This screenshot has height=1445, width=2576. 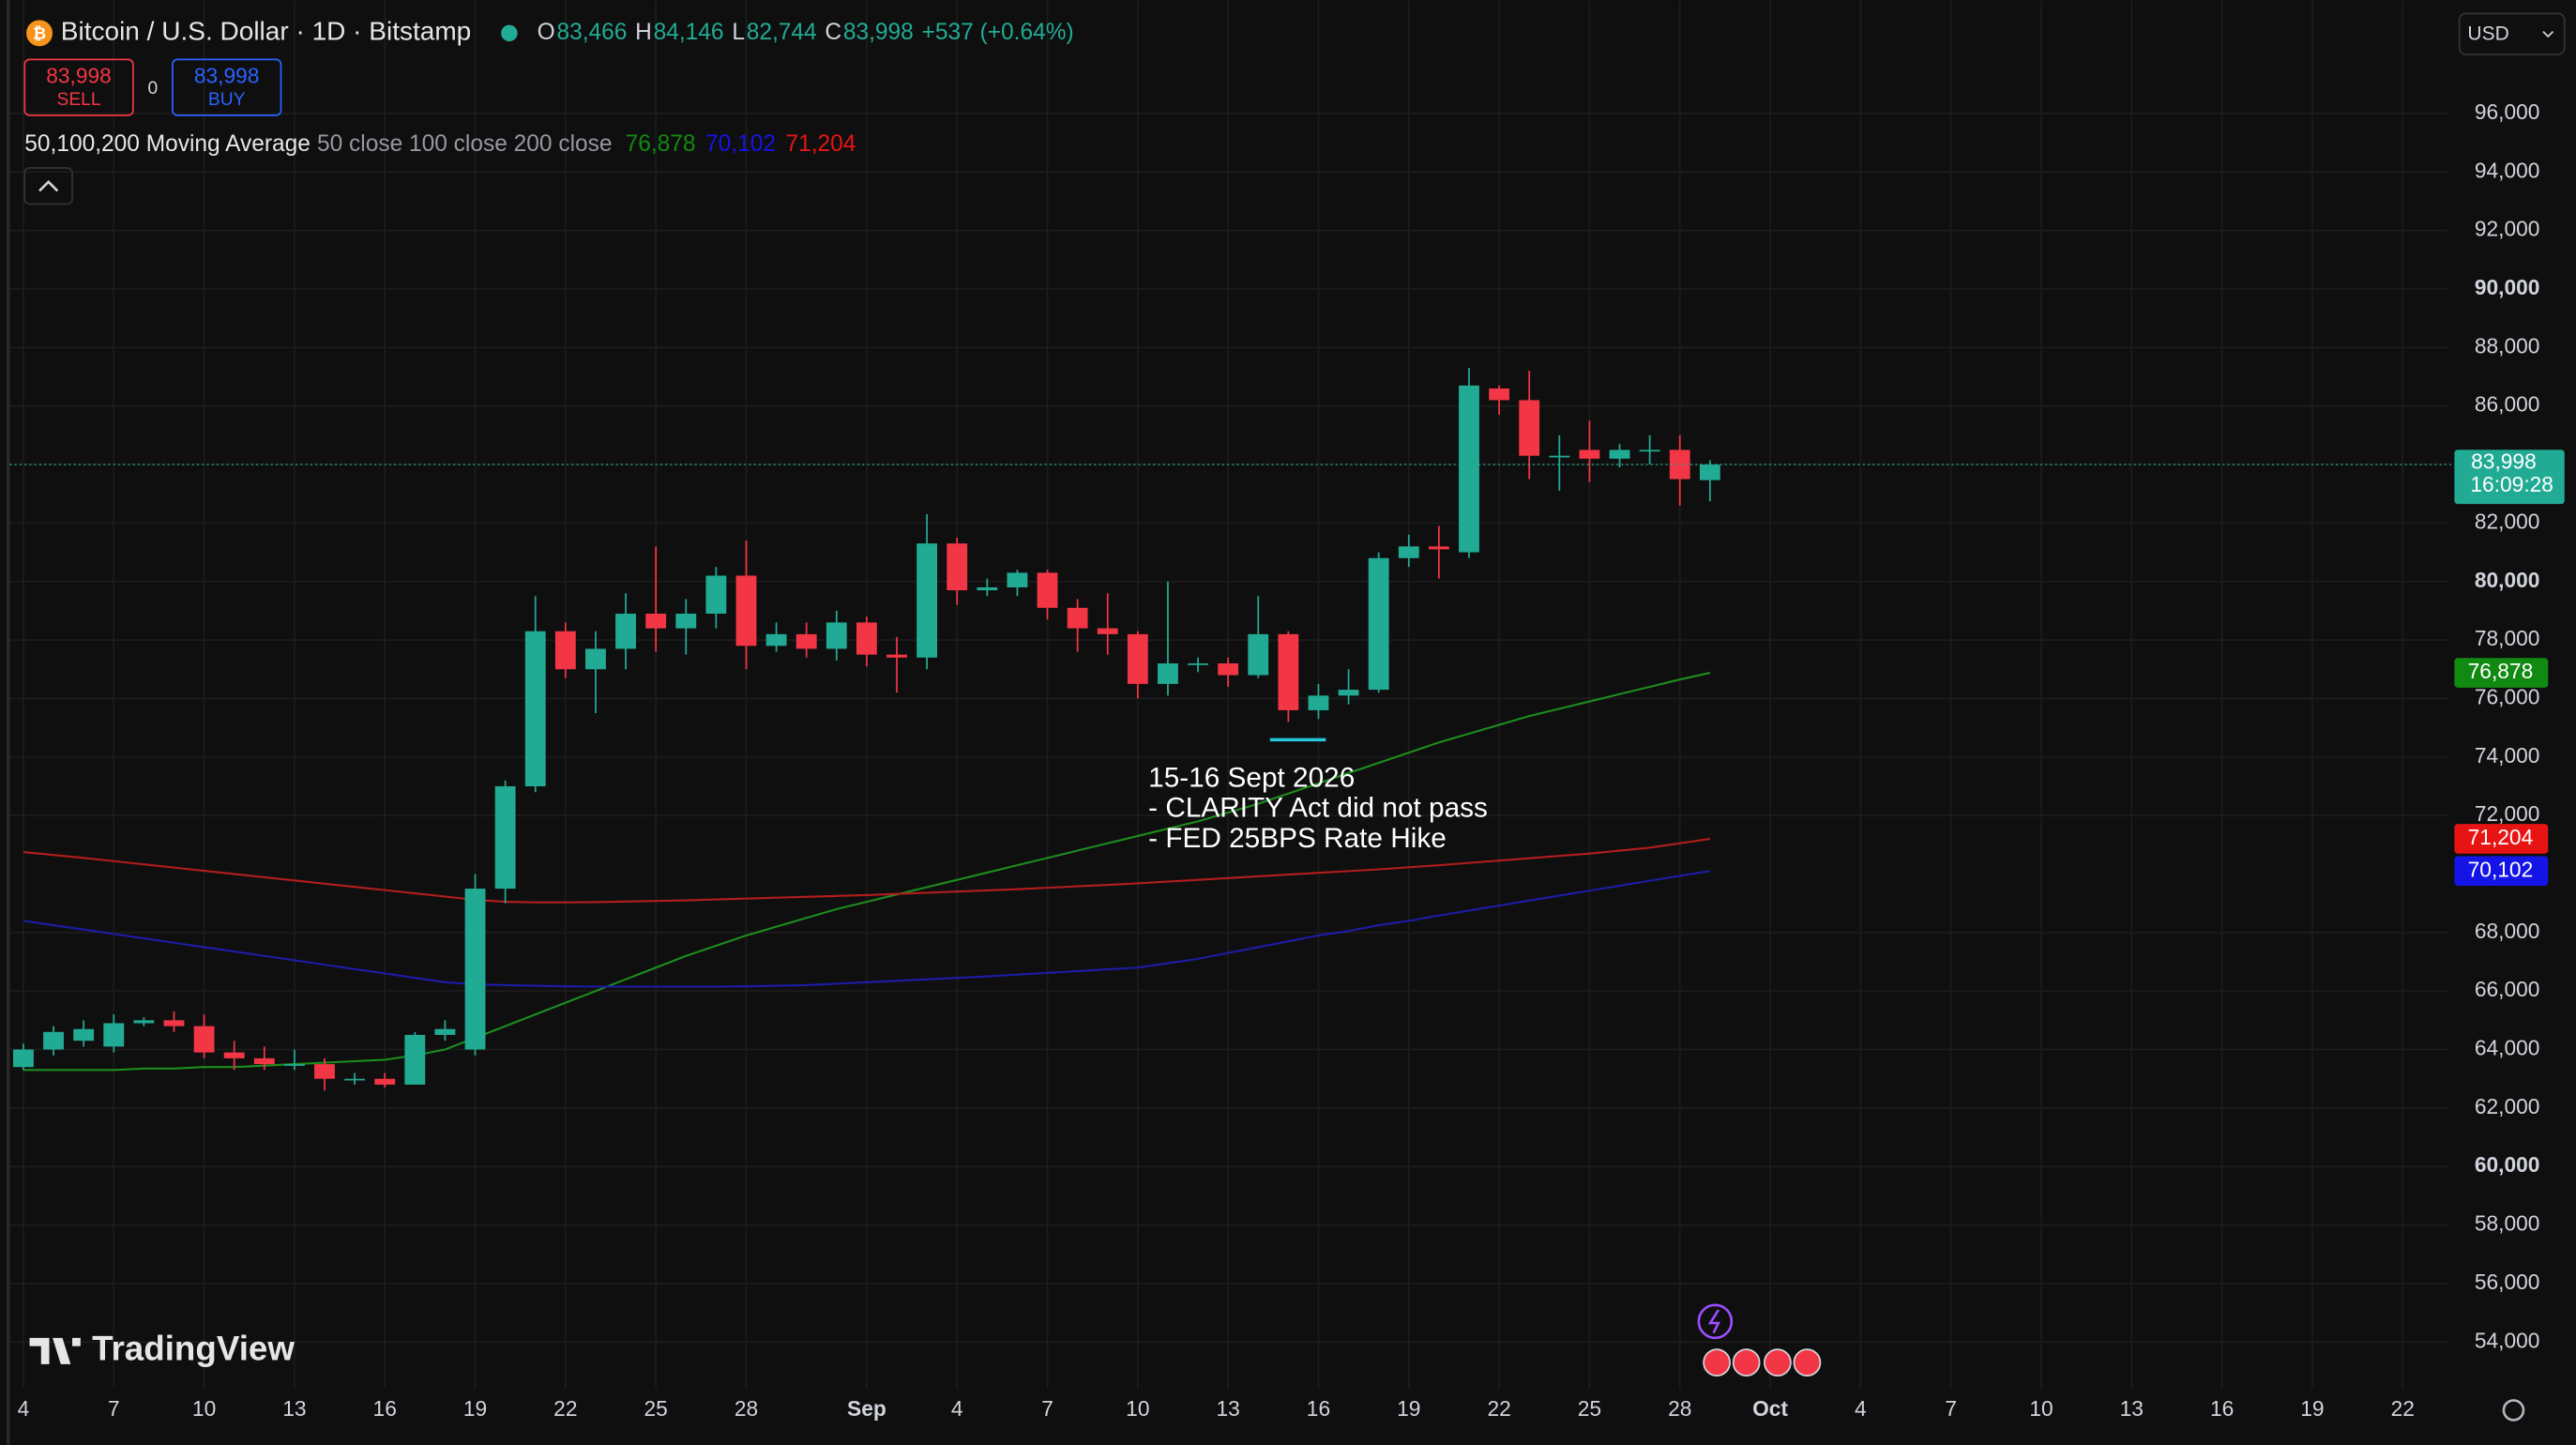 I want to click on buy-price: 83,998, so click(x=227, y=76).